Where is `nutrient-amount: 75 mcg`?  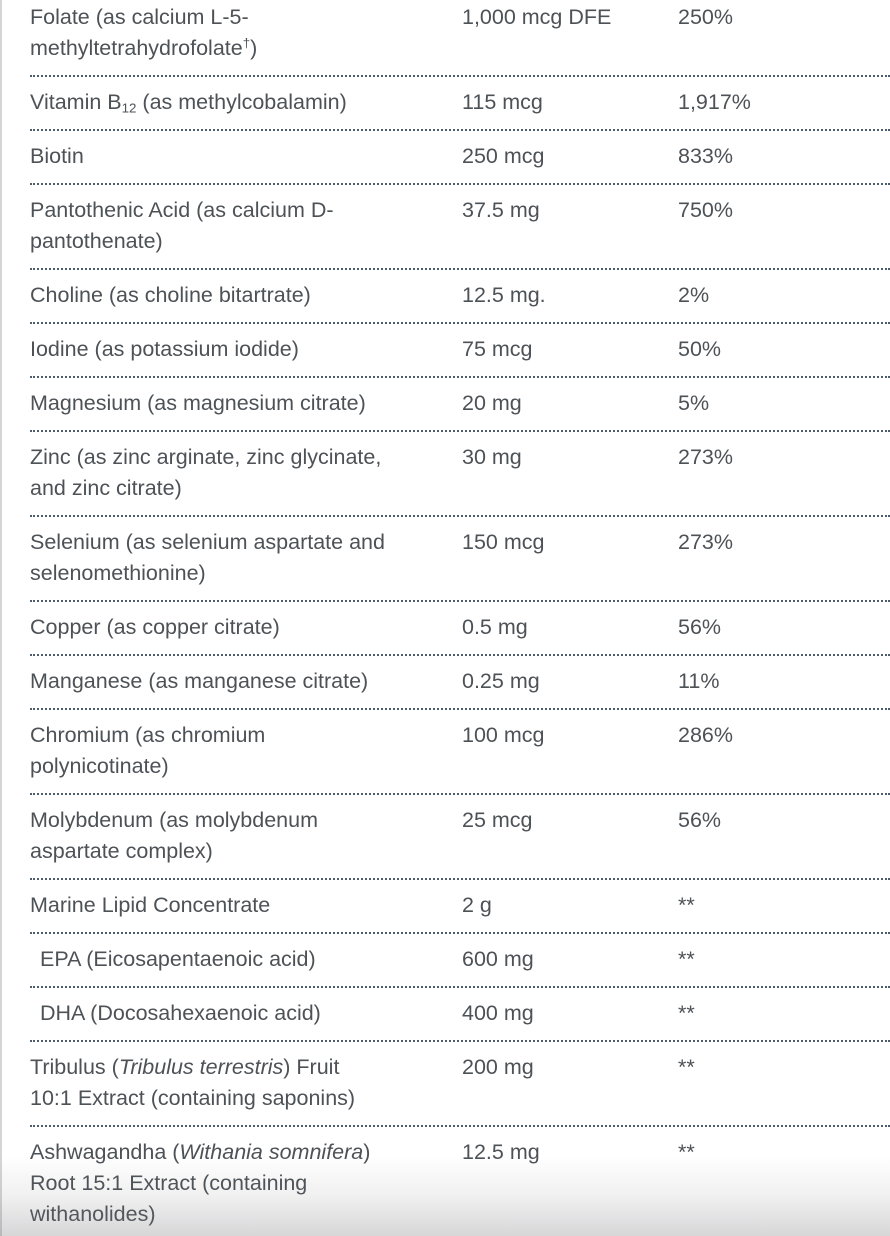
nutrient-amount: 75 mcg is located at coordinates (497, 349).